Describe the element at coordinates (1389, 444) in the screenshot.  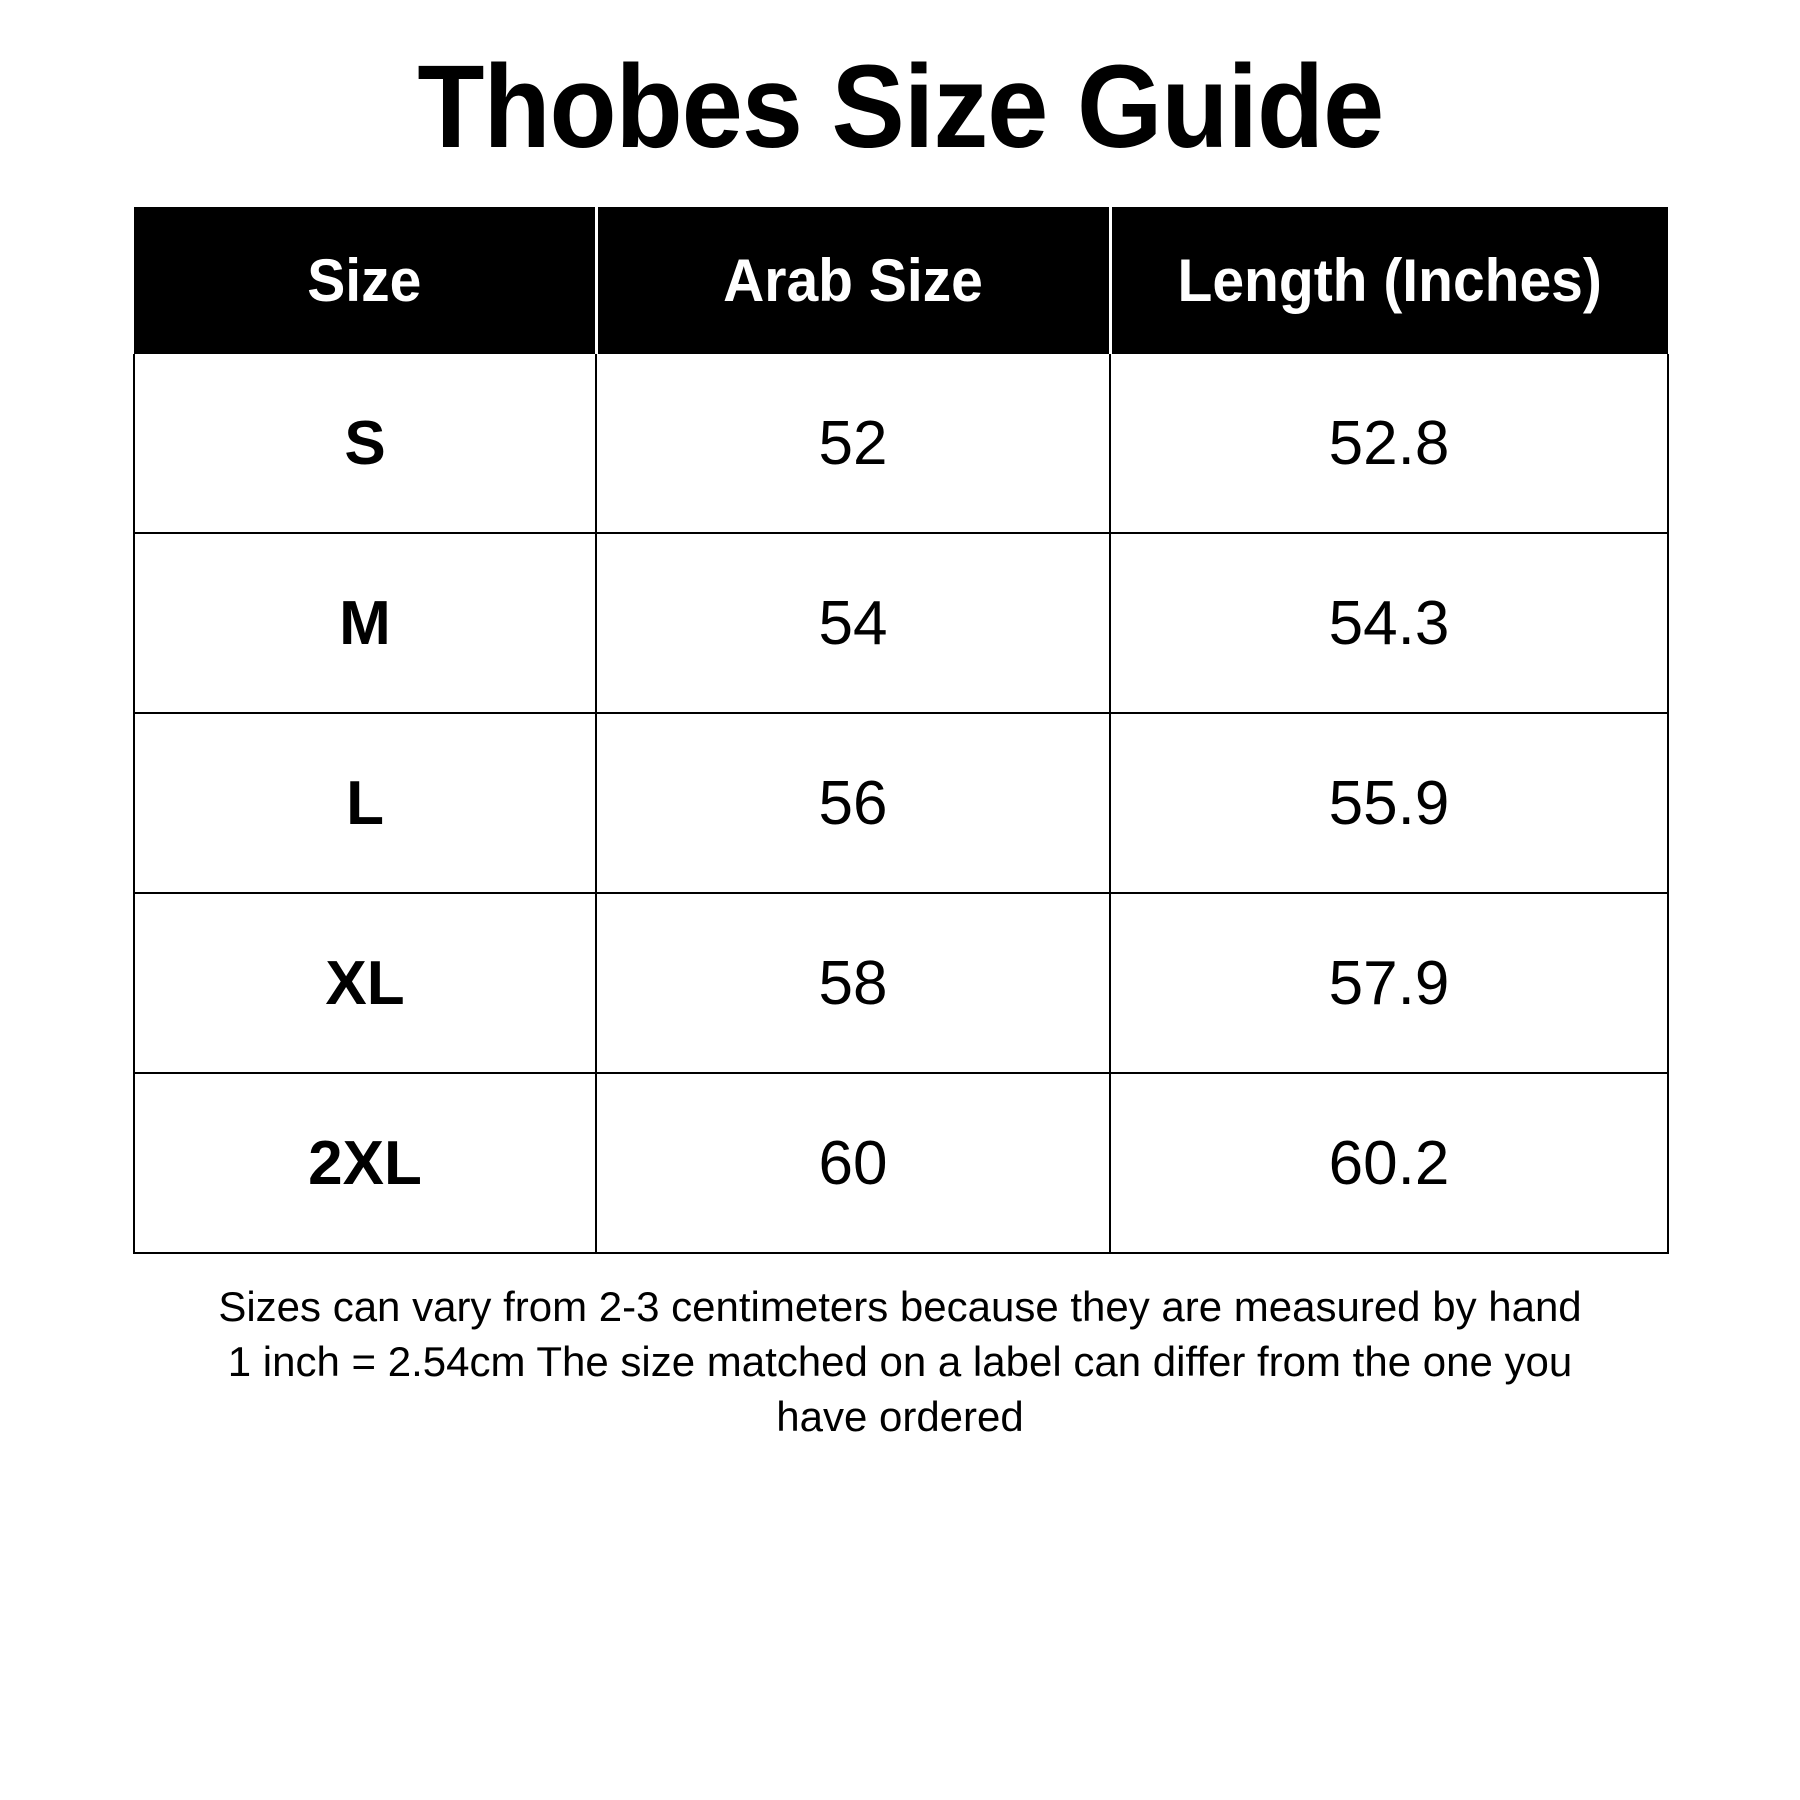
I see `cell-length: 52.8` at that location.